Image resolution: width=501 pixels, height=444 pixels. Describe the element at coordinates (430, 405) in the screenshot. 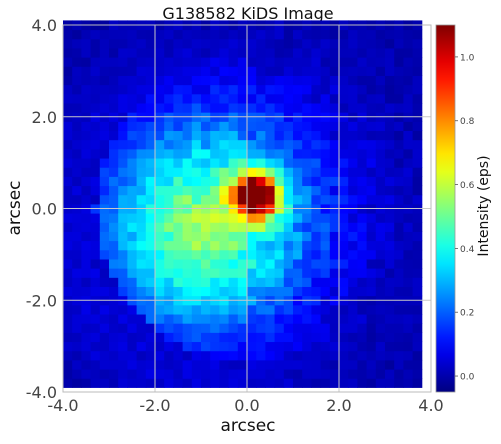

I see `x-tick-label: 4.0` at that location.